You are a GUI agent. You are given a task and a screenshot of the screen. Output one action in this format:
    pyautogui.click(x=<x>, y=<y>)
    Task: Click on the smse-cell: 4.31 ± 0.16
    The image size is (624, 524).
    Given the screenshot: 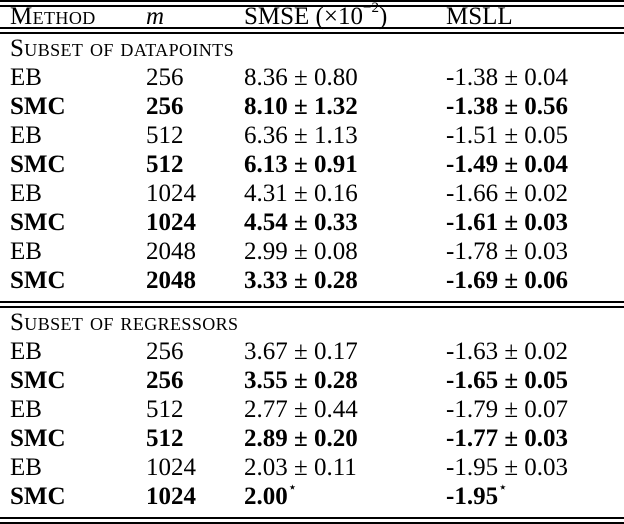 What is the action you would take?
    pyautogui.click(x=301, y=193)
    